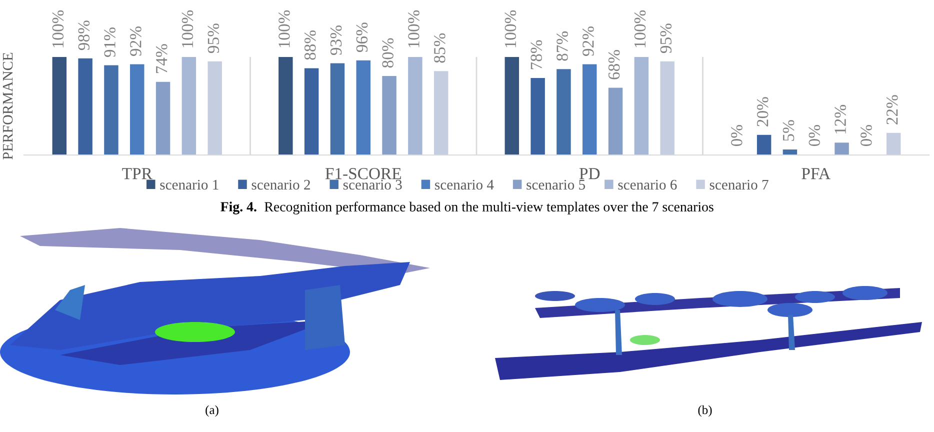 This screenshot has width=934, height=432. Describe the element at coordinates (464, 185) in the screenshot. I see `legend-label: scenario 4` at that location.